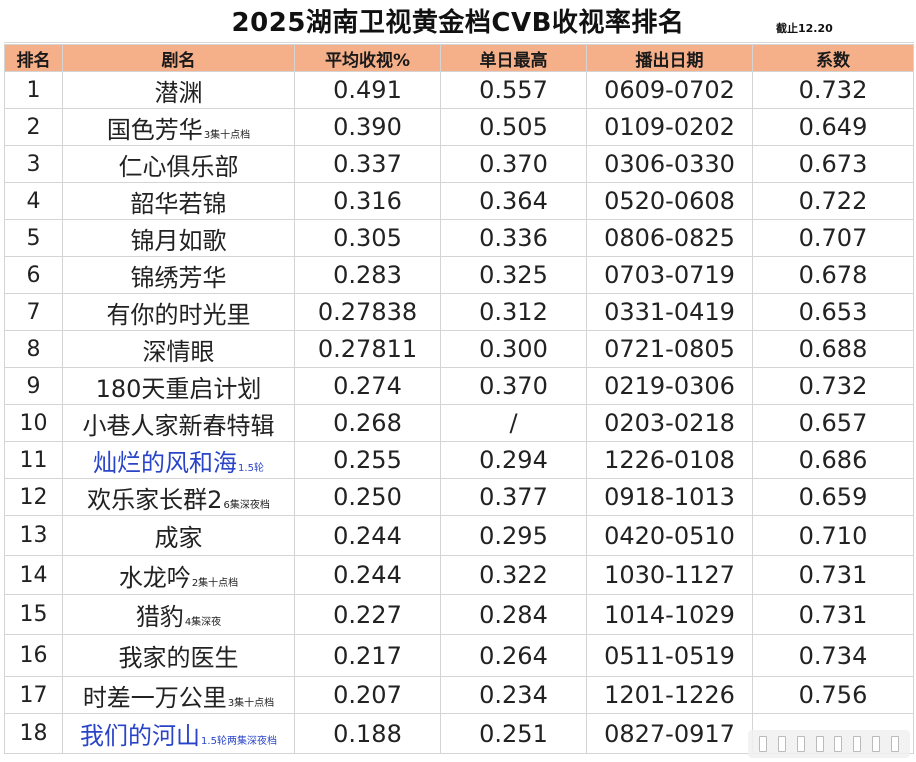 The height and width of the screenshot is (762, 916). I want to click on cell-air-dates: 0420-0510, so click(669, 535).